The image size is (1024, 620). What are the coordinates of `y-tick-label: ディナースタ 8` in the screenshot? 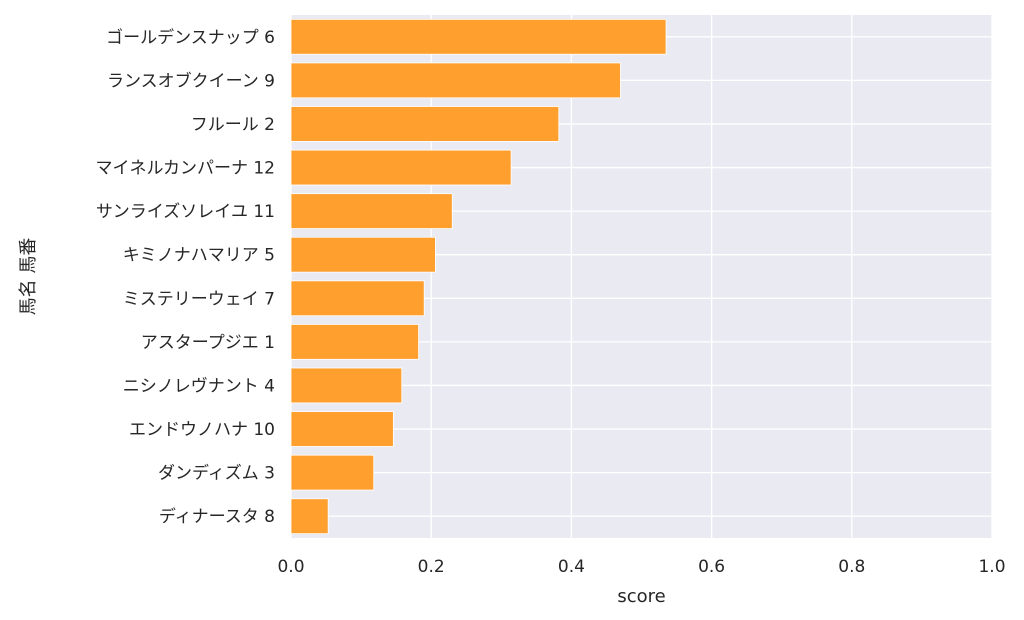 It's located at (217, 516).